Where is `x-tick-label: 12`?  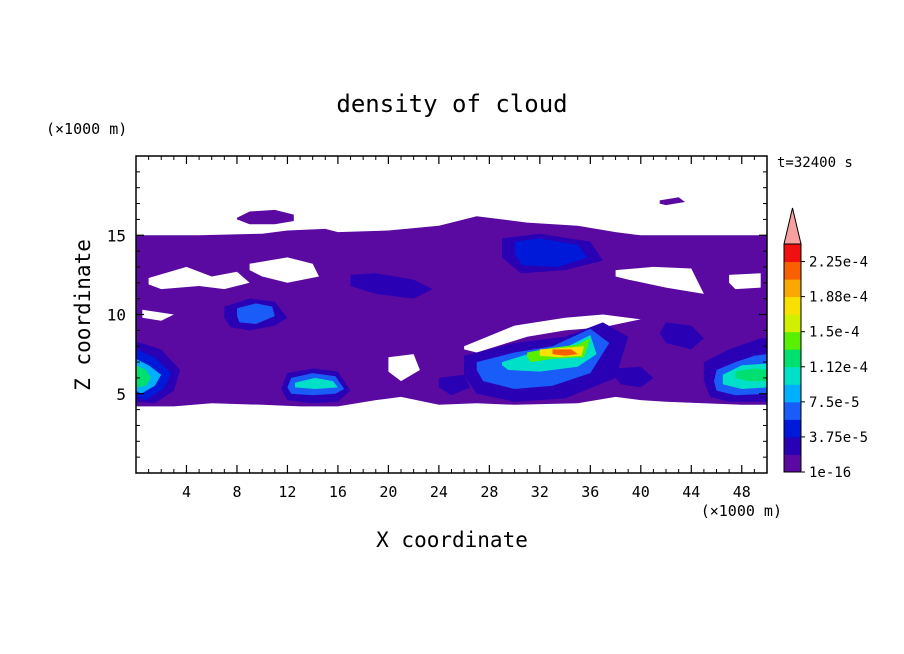
x-tick-label: 12 is located at coordinates (287, 492).